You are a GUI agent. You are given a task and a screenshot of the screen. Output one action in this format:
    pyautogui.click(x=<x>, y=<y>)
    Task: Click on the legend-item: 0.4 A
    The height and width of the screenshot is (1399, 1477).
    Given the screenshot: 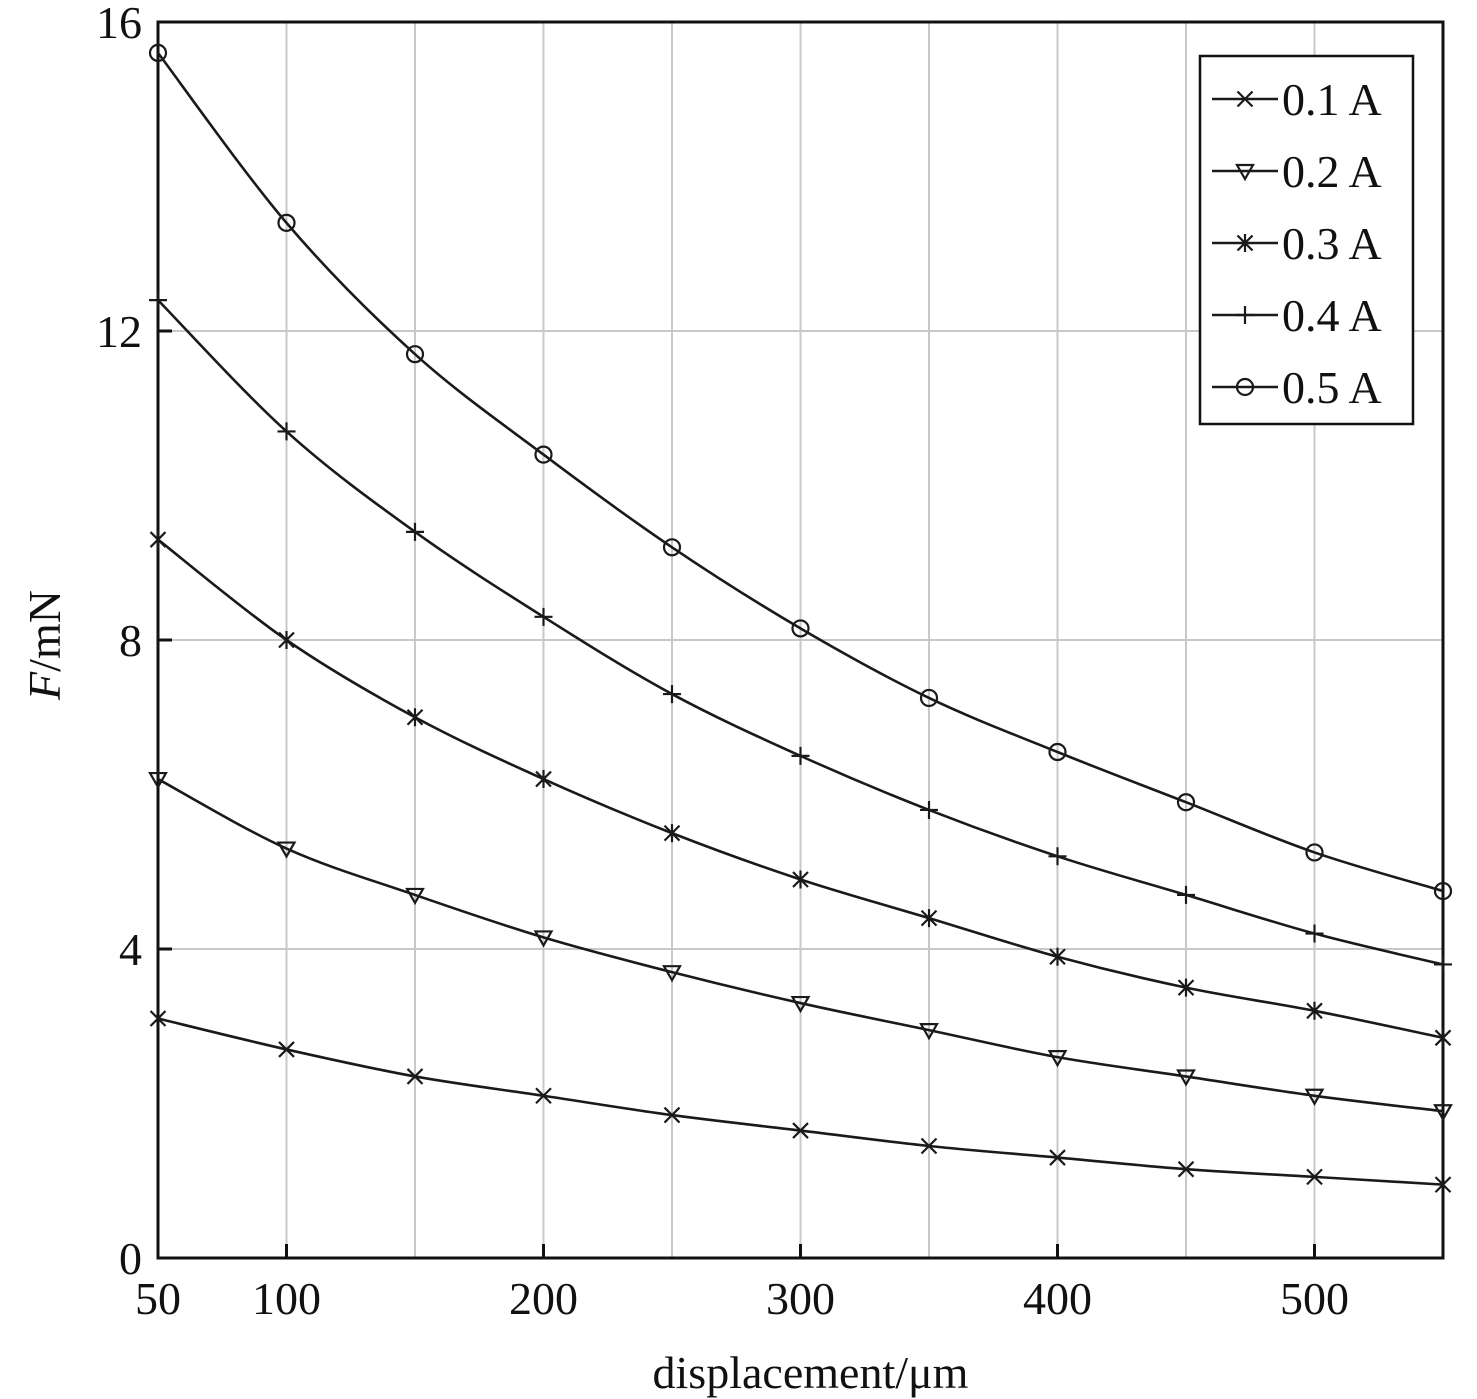 What is the action you would take?
    pyautogui.click(x=1297, y=315)
    